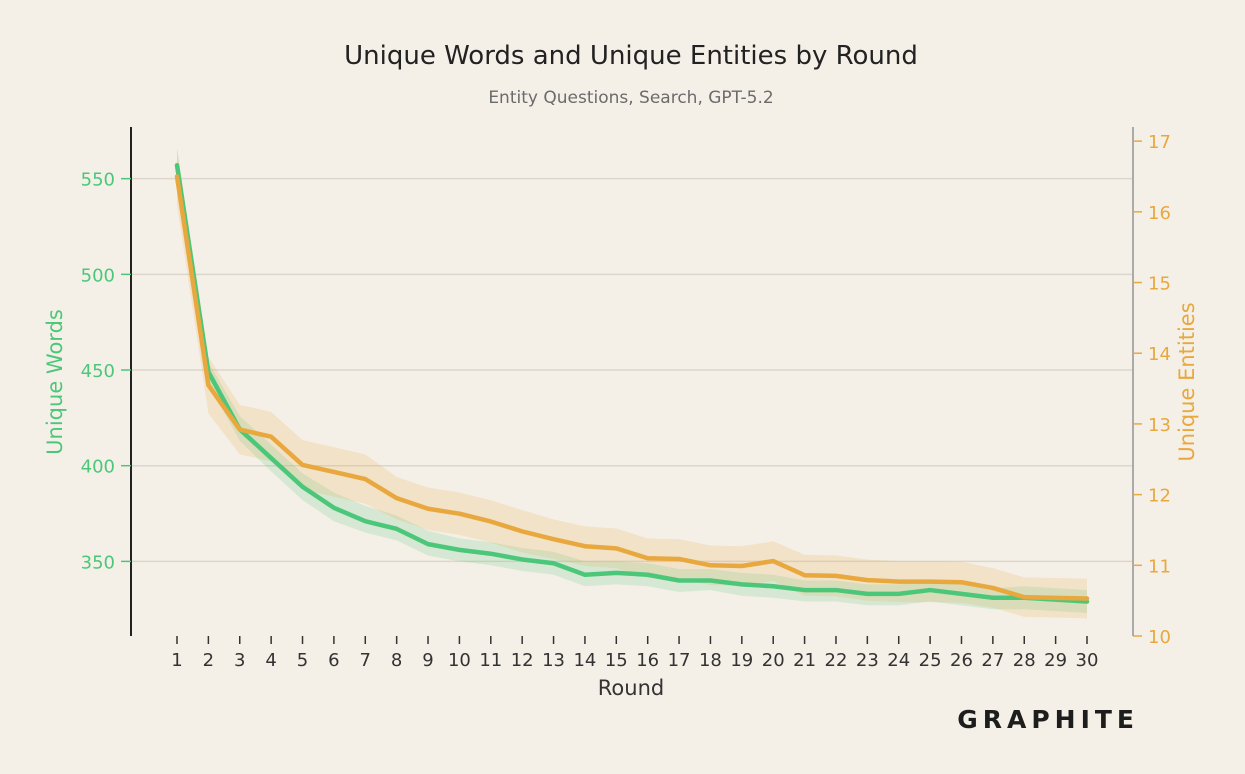  I want to click on x-tick-label: 1, so click(176, 660).